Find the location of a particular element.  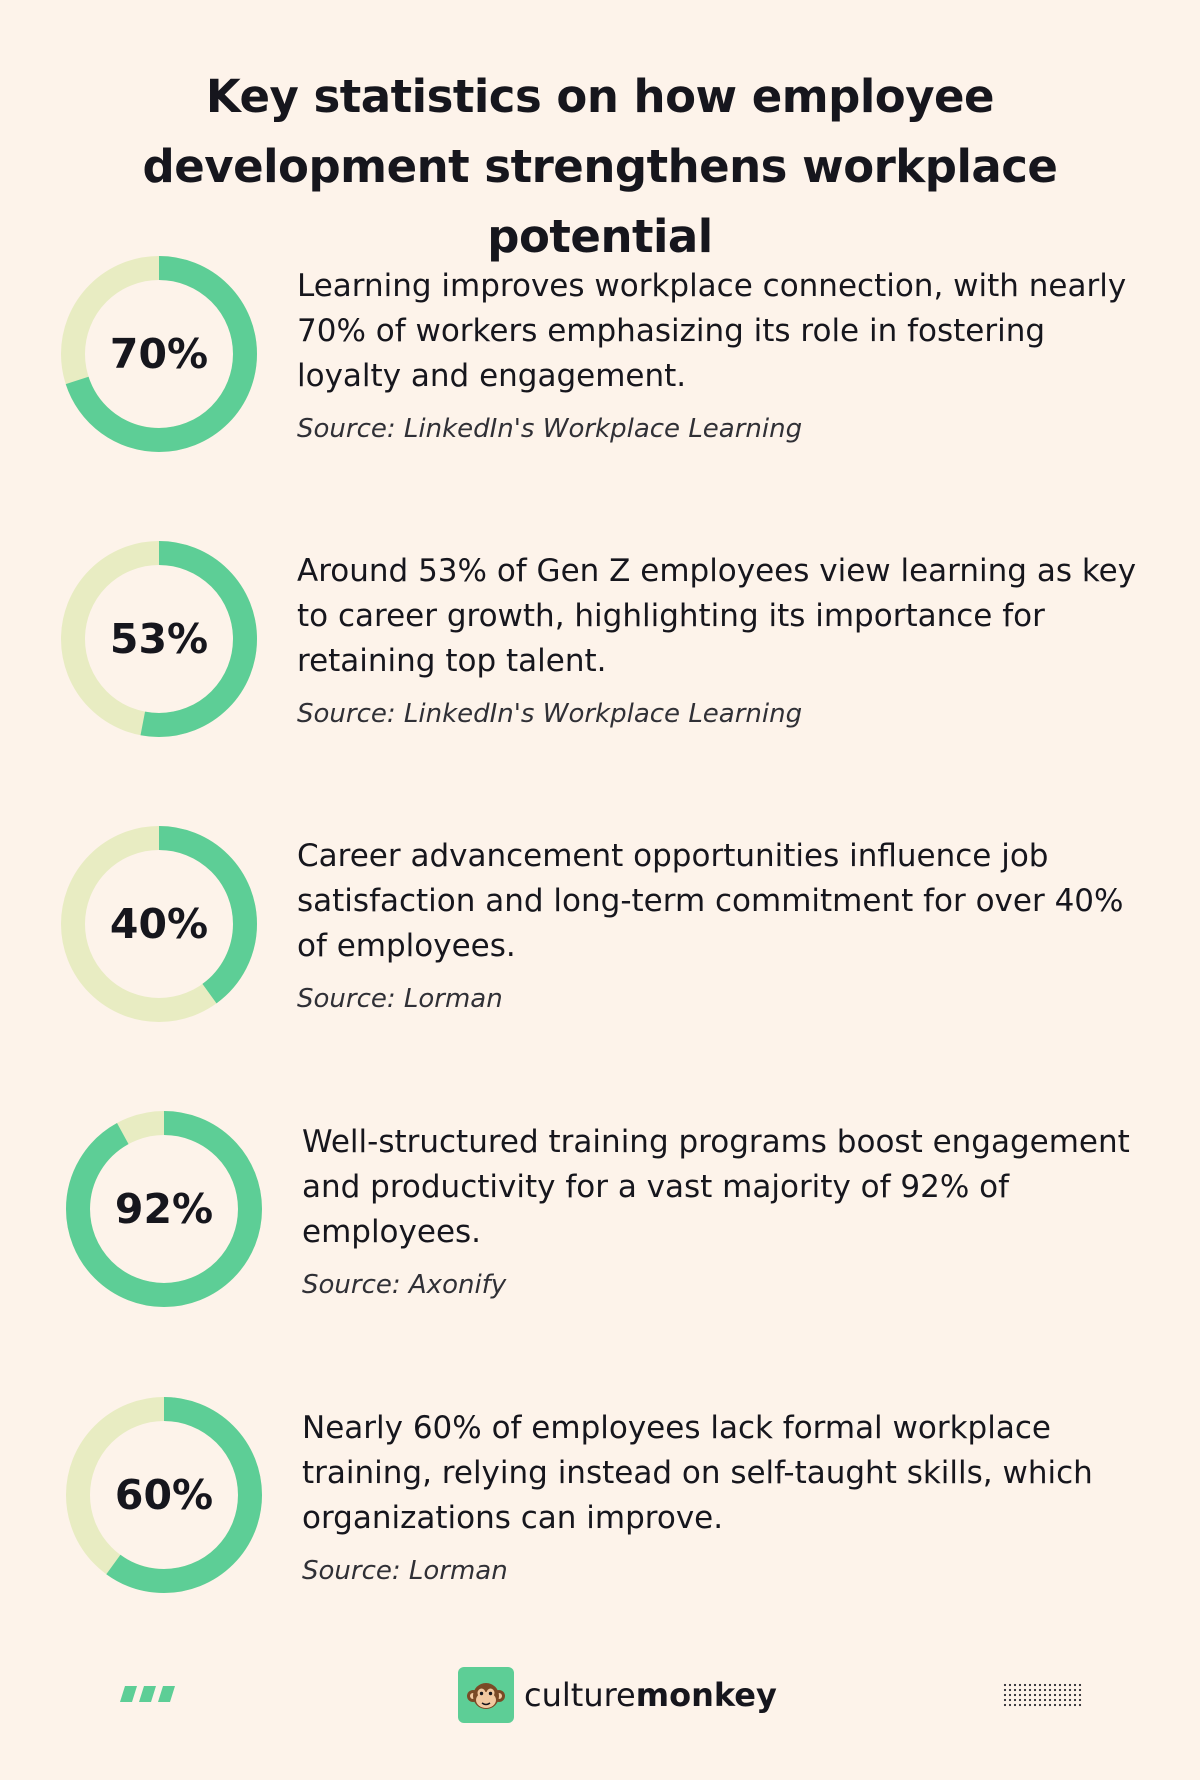

donut-chart: 70% is located at coordinates (159, 354).